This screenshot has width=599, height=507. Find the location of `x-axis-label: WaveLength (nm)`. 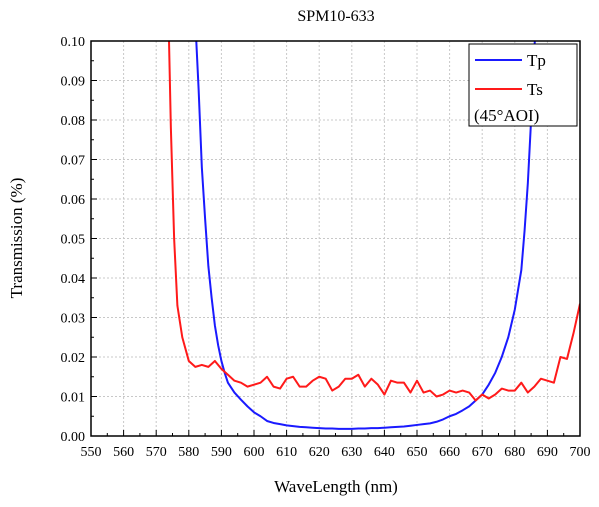

x-axis-label: WaveLength (nm) is located at coordinates (336, 486).